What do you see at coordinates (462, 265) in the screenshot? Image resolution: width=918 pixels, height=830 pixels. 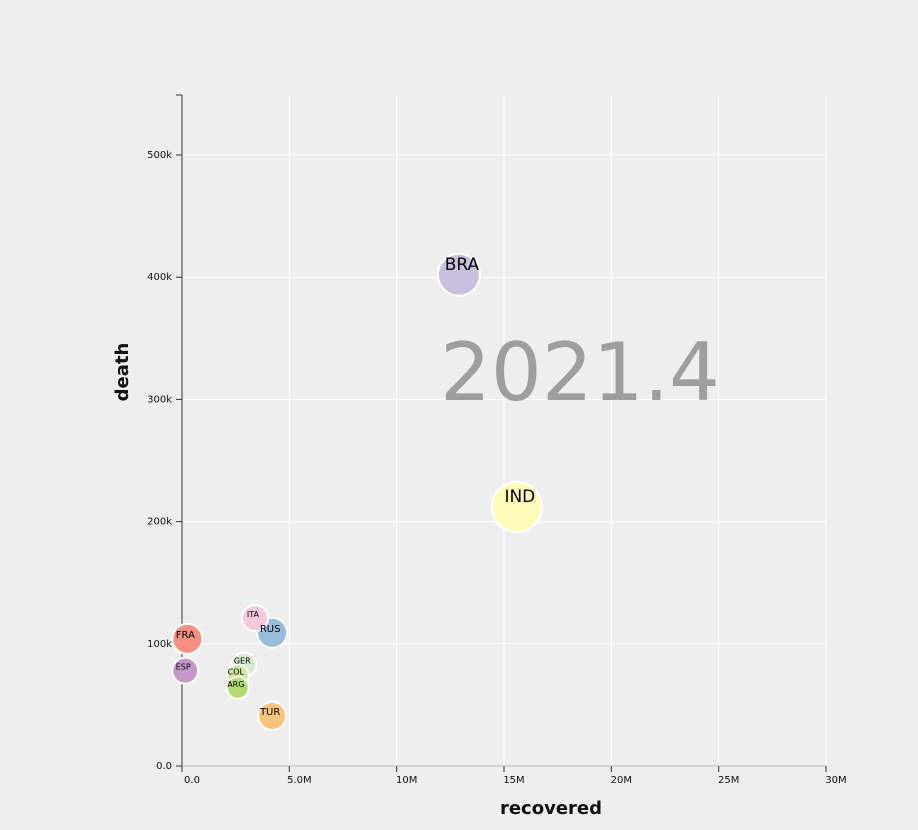 I see `bubble-label-bra: BRA` at bounding box center [462, 265].